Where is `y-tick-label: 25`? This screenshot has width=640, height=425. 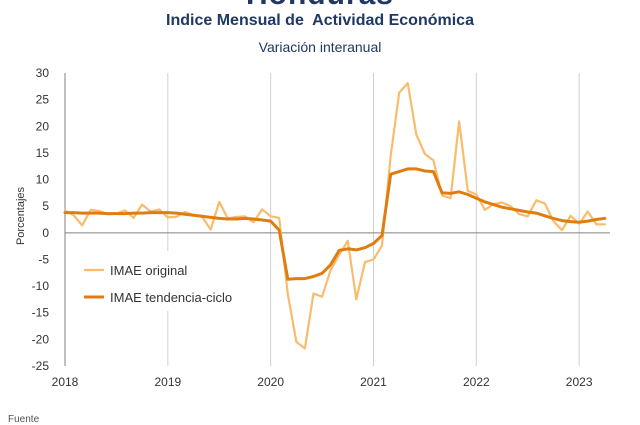
y-tick-label: 25 is located at coordinates (43, 100).